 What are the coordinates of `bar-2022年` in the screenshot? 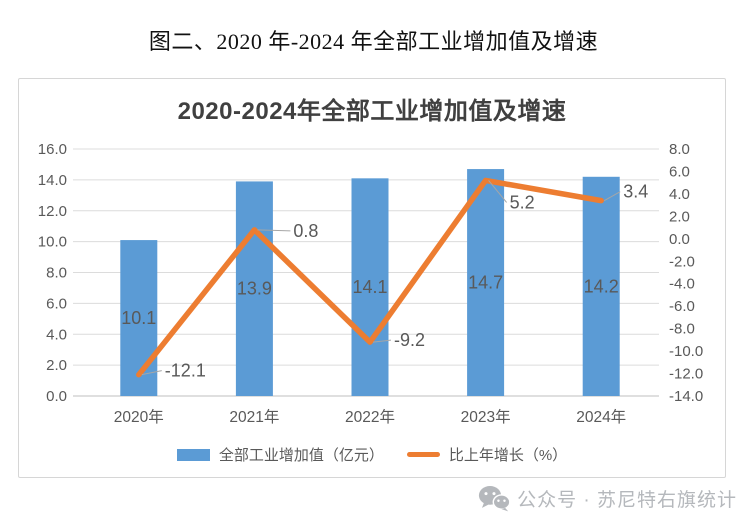 It's located at (370, 287).